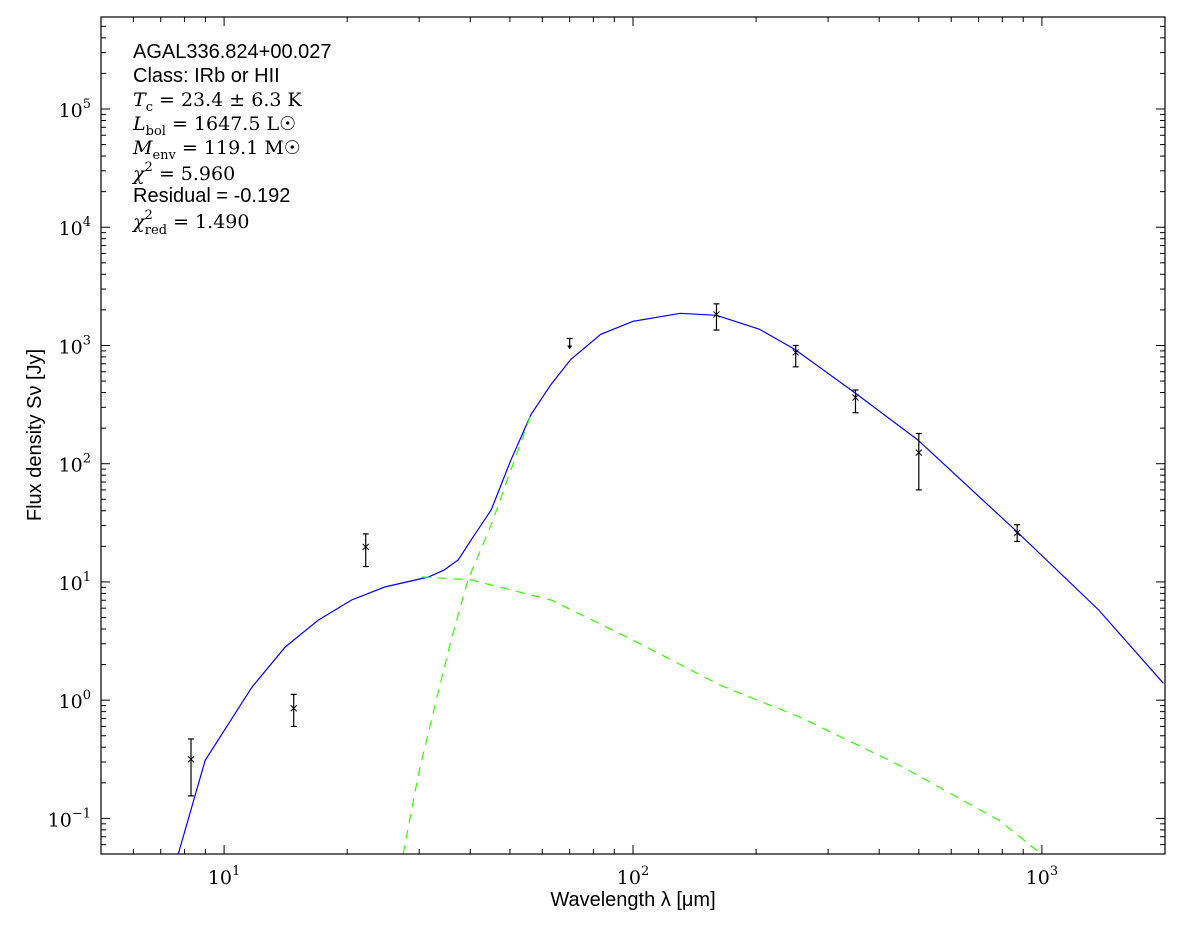 The width and height of the screenshot is (1200, 933). What do you see at coordinates (69, 818) in the screenshot?
I see `y-tick-label: 10⁻¹` at bounding box center [69, 818].